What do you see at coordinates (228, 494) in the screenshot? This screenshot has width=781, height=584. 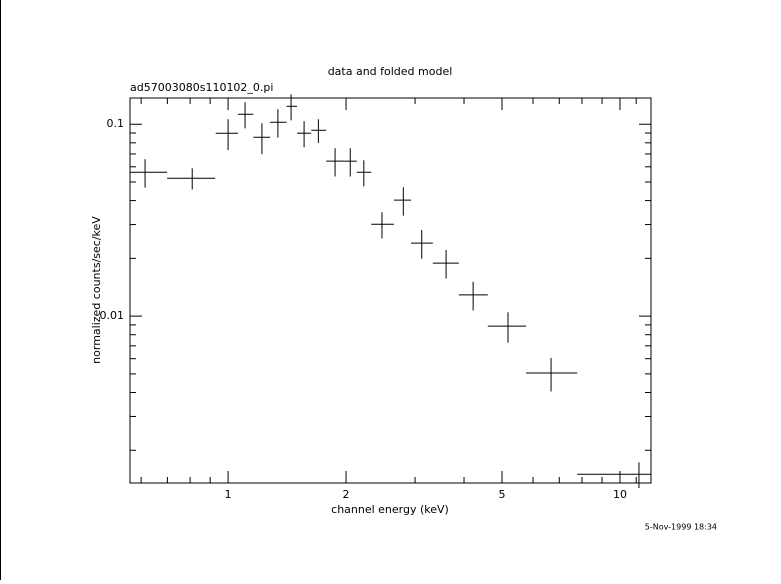 I see `x-tick-label: 1` at bounding box center [228, 494].